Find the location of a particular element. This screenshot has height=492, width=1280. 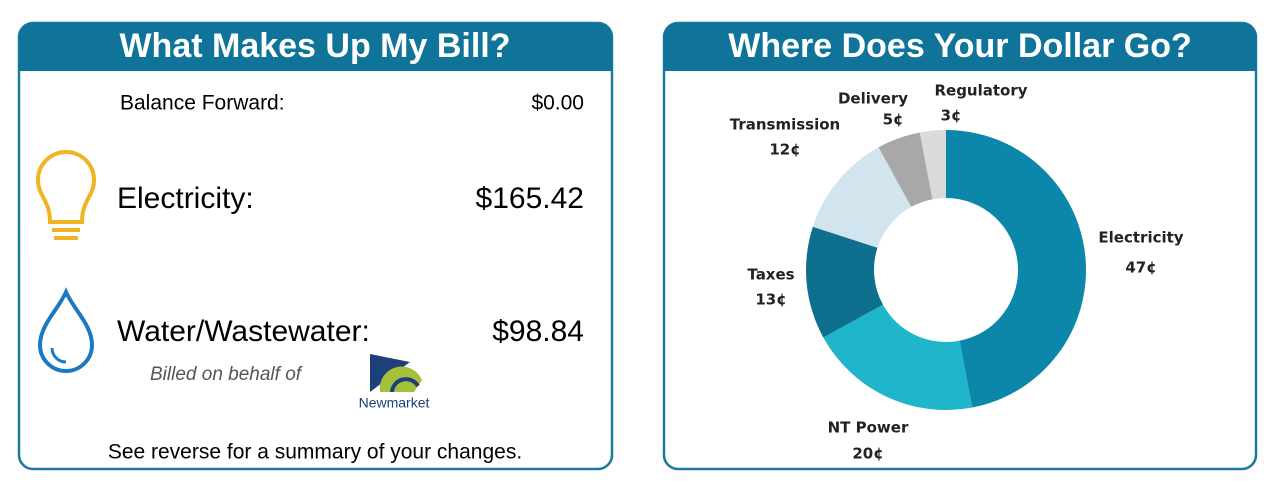

billed-on-behalf: Billed on behalf of is located at coordinates (226, 374).